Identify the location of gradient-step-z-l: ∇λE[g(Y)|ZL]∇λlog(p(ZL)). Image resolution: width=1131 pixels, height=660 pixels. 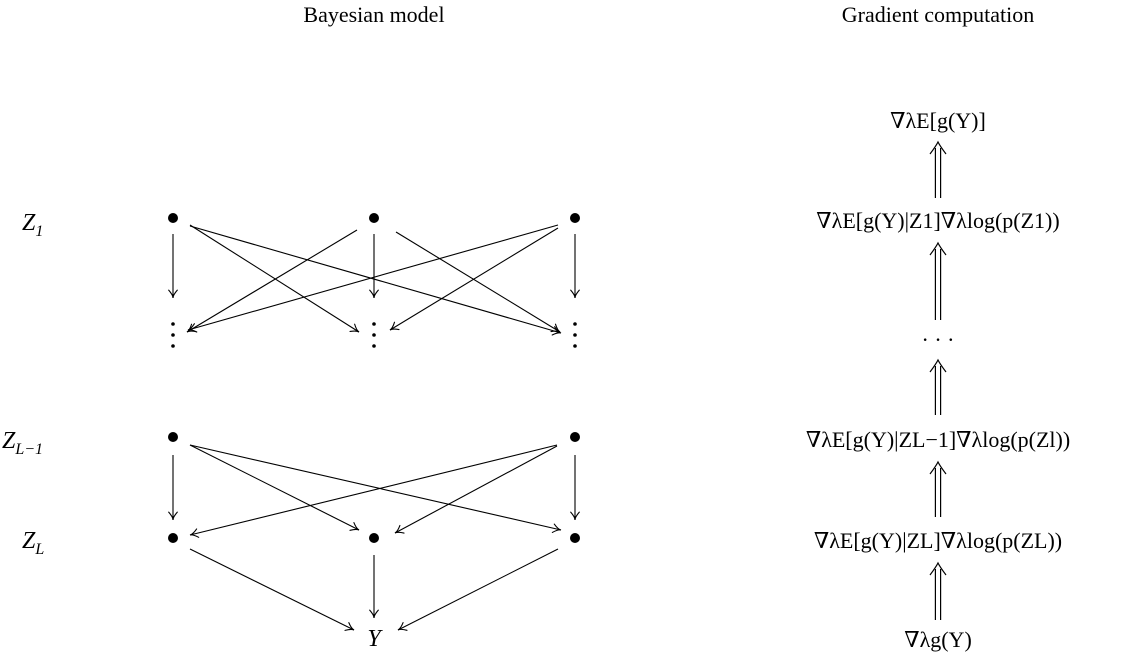
(938, 540).